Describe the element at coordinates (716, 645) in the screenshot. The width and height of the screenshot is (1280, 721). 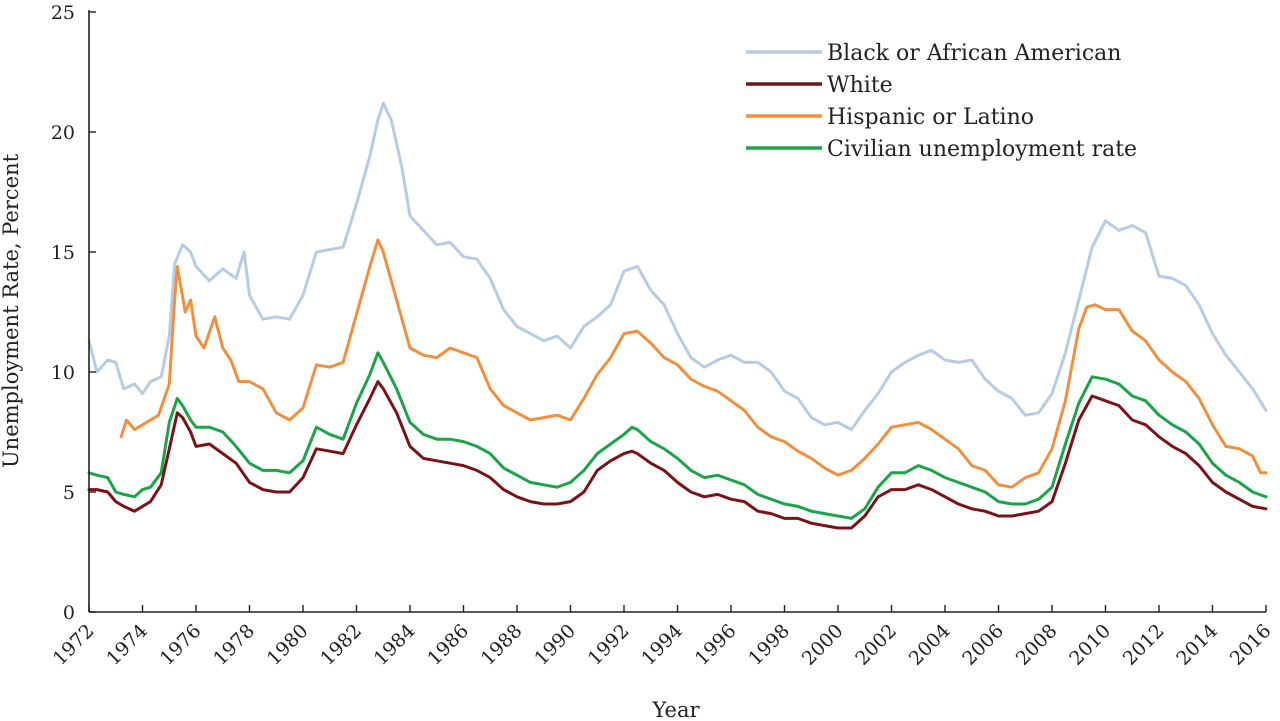
I see `x-tick-label: 1996` at that location.